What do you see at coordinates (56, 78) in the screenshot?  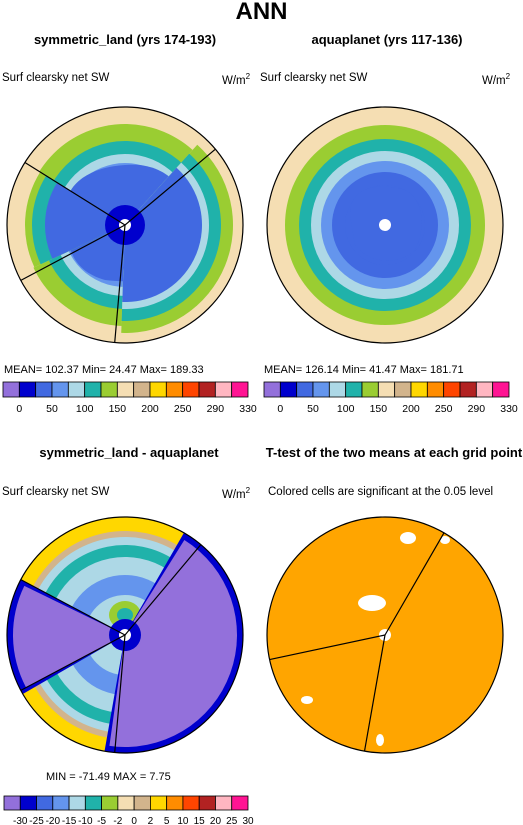 I see `panel-variable-land: Surf clearsky net SW` at bounding box center [56, 78].